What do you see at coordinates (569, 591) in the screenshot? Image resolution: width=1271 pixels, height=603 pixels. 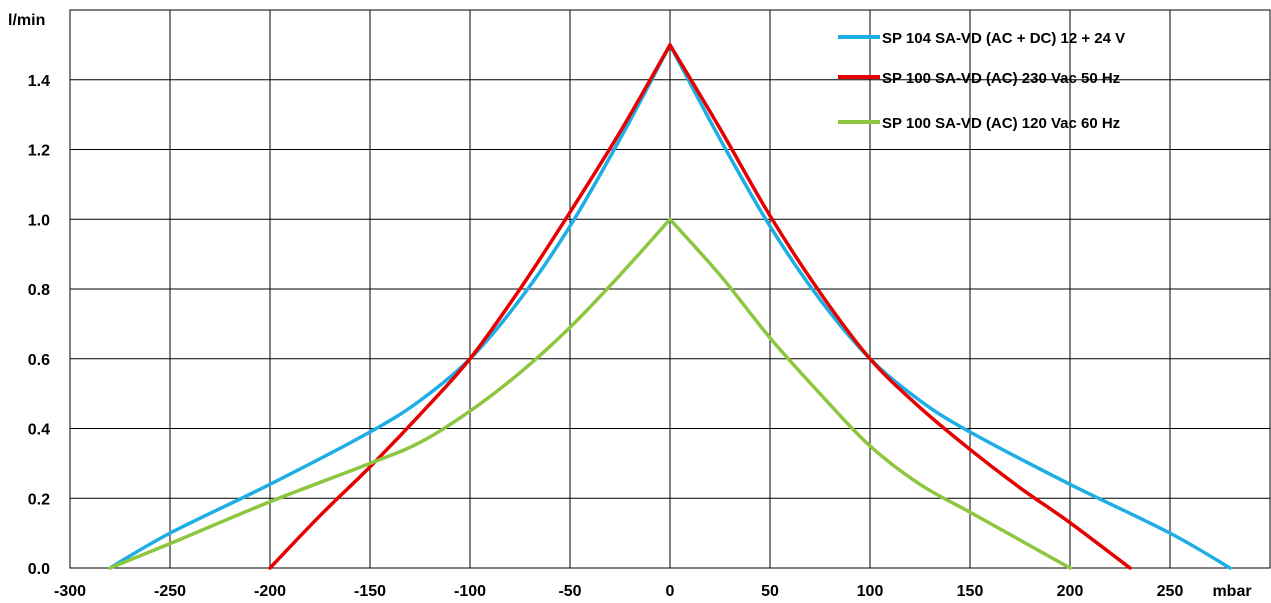 I see `x-tick-label: -50` at bounding box center [569, 591].